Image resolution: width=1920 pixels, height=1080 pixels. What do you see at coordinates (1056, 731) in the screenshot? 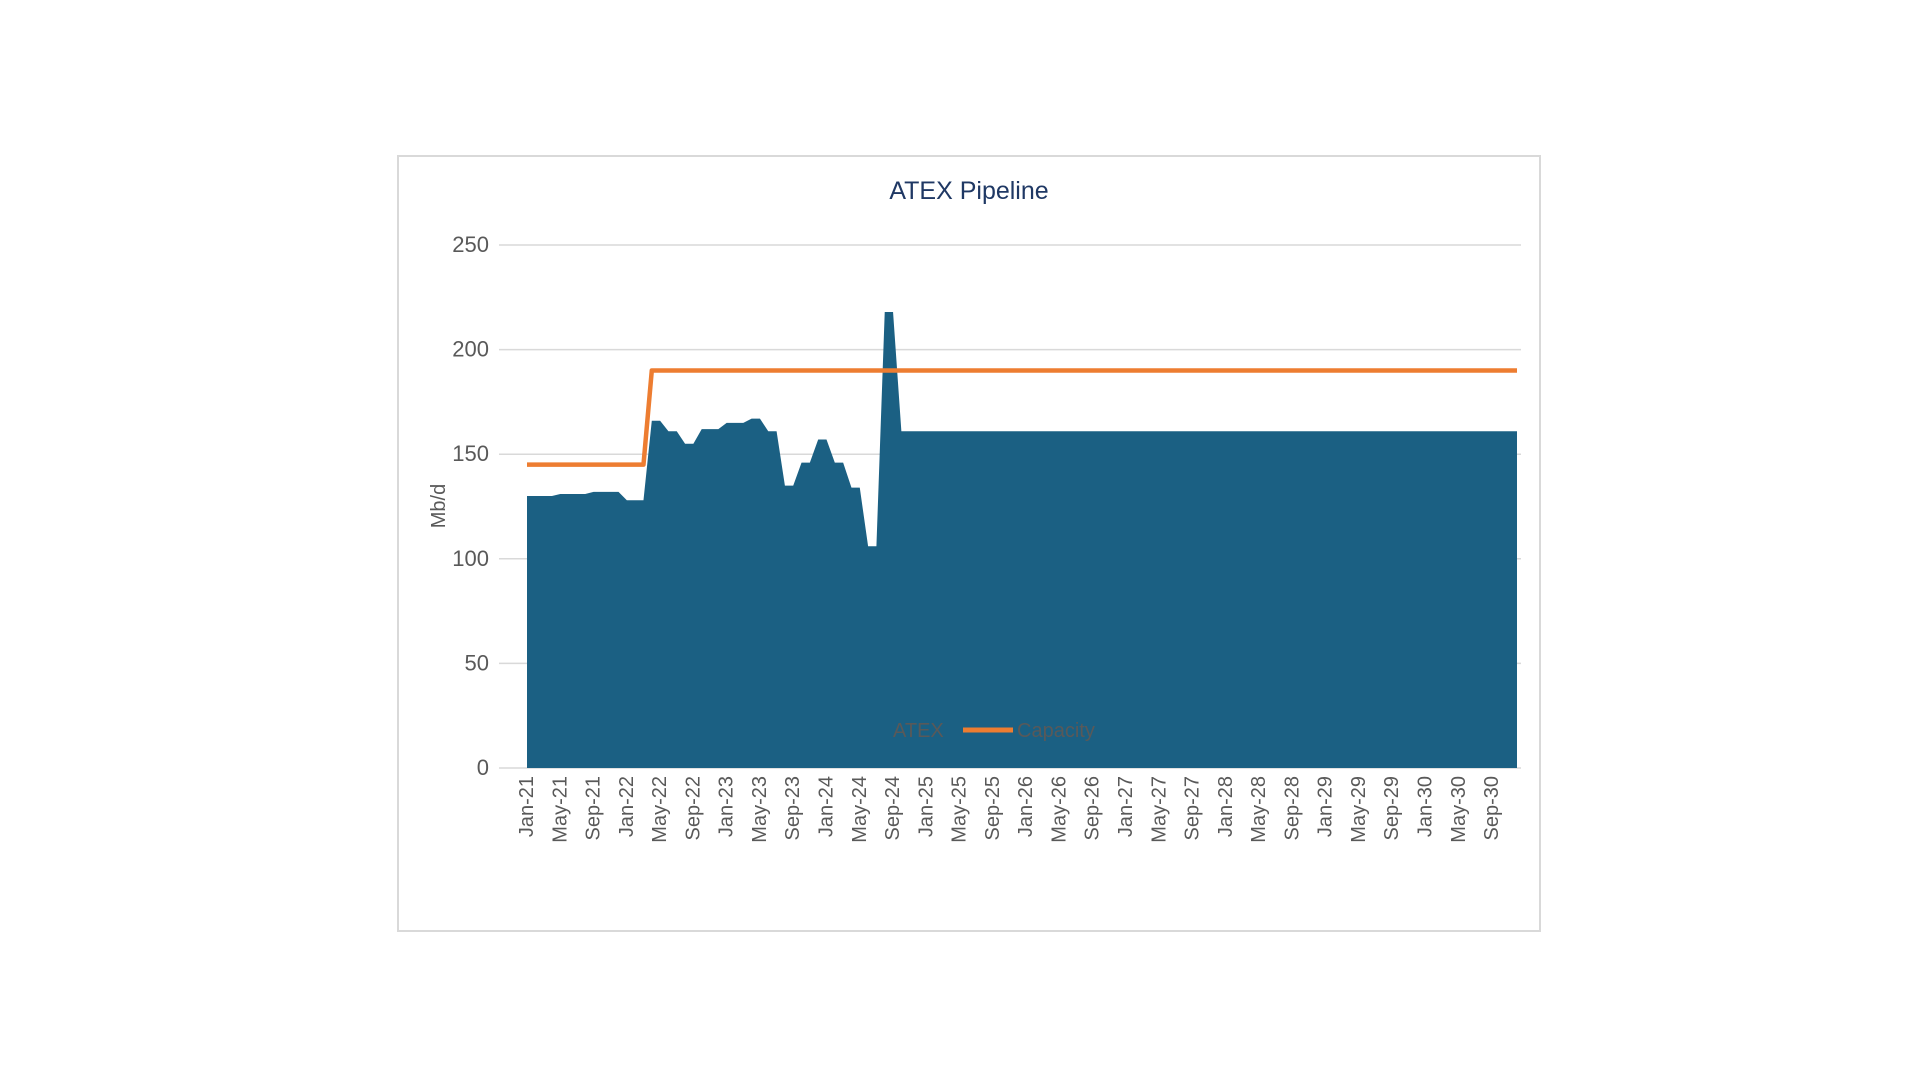
I see `legend-label-capacity: Capacity` at bounding box center [1056, 731].